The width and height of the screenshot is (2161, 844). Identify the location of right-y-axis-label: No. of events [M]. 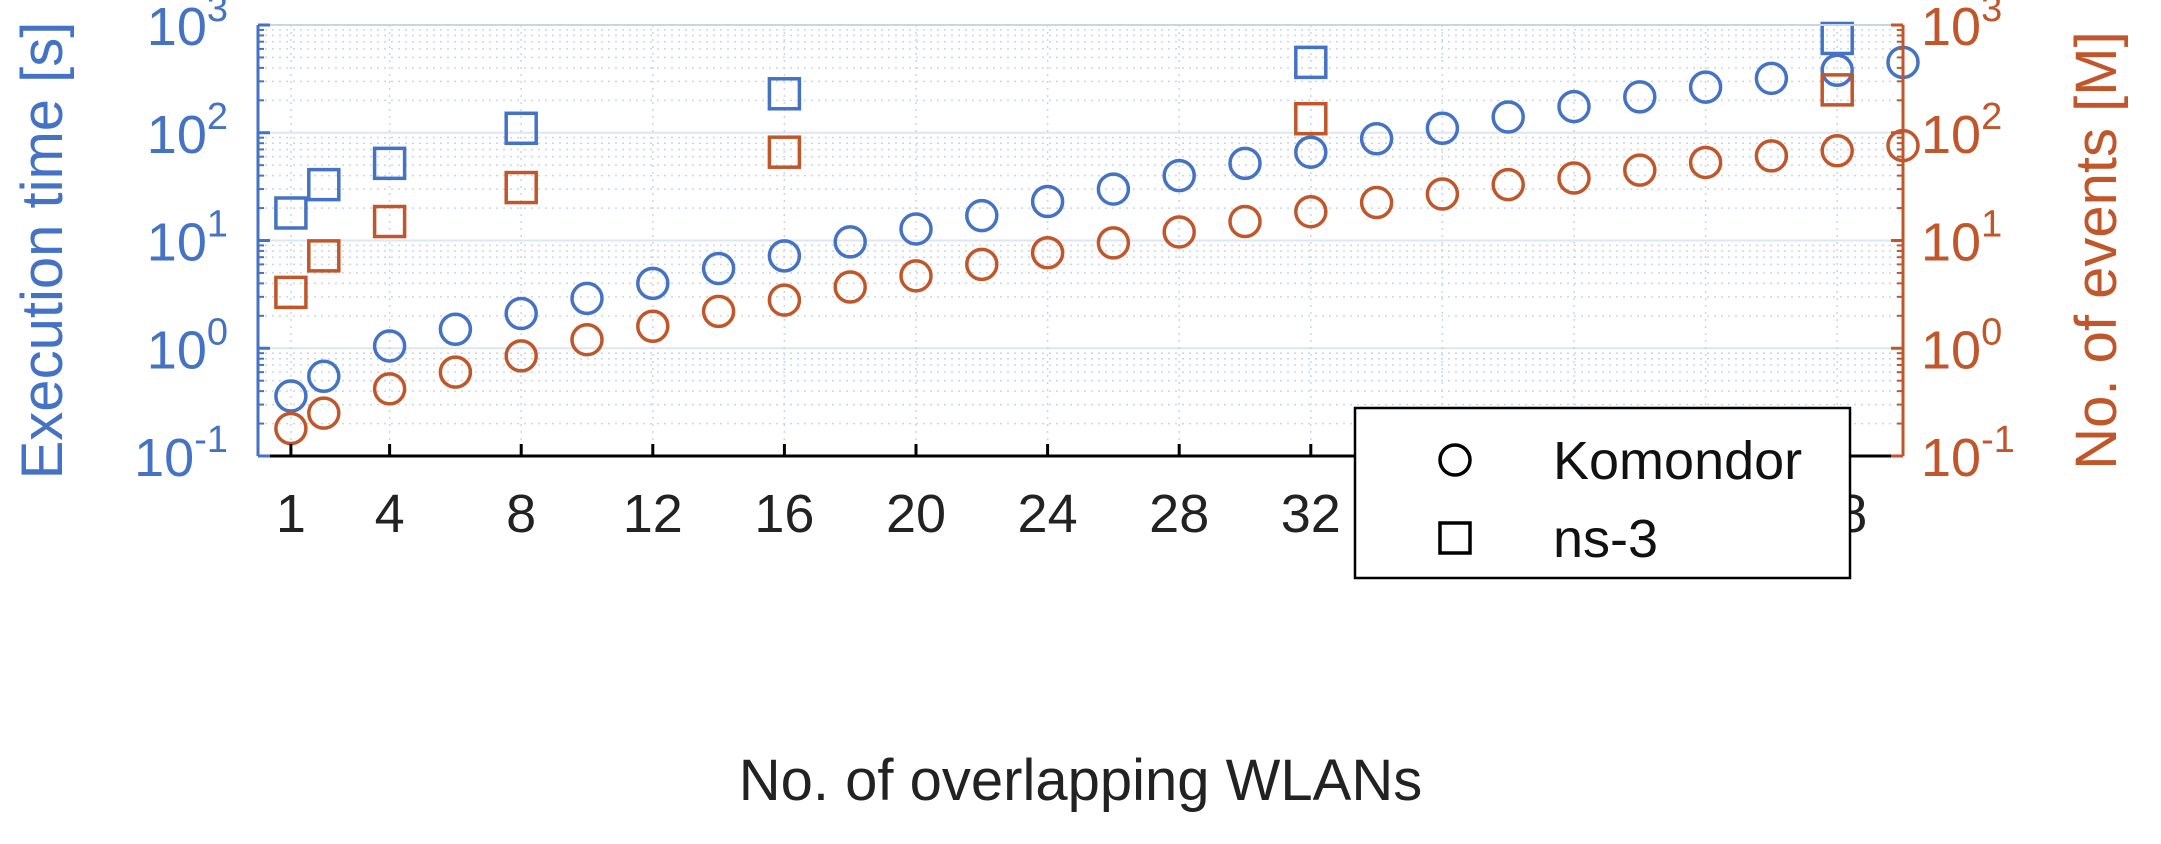
(2096, 250).